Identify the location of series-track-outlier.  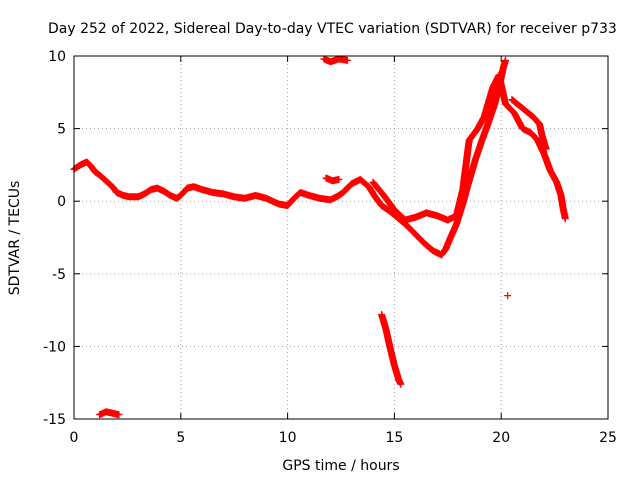
(508, 296).